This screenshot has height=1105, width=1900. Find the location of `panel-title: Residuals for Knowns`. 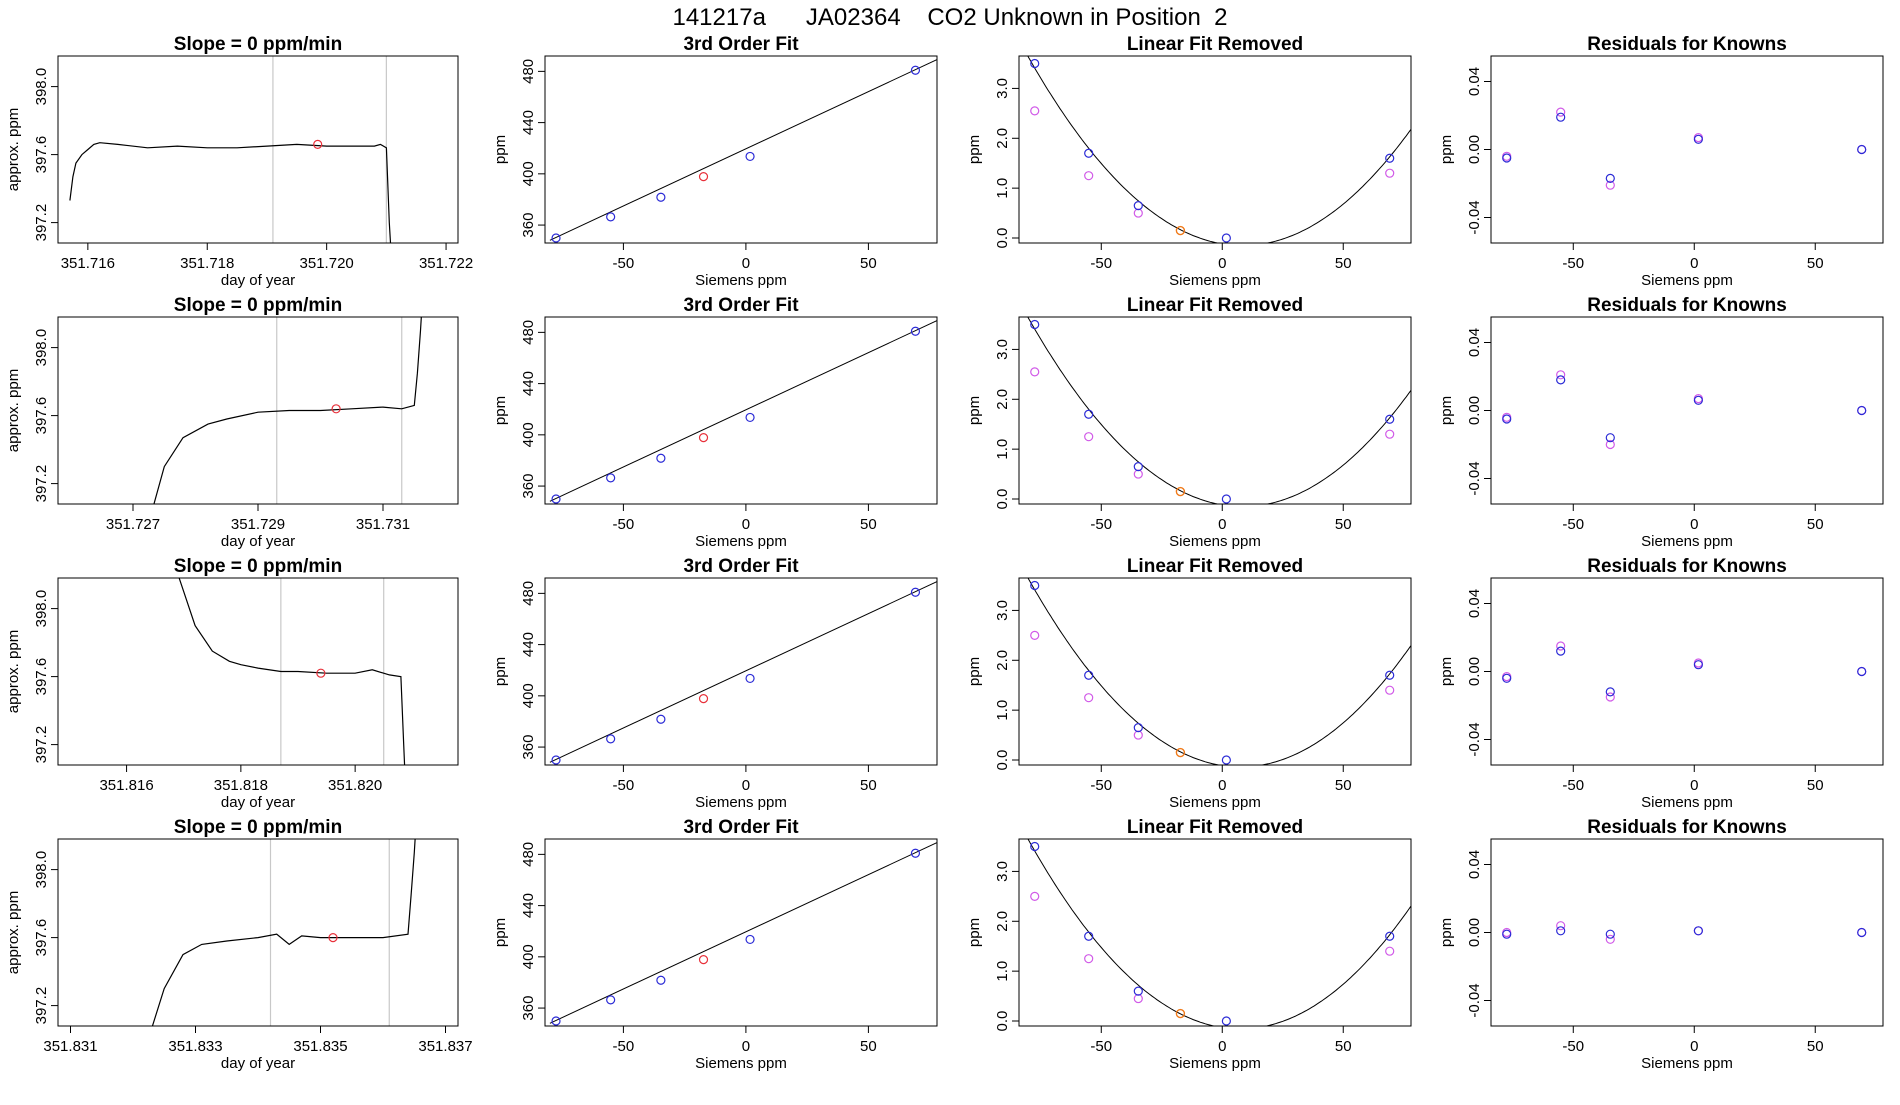

panel-title: Residuals for Knowns is located at coordinates (1687, 44).